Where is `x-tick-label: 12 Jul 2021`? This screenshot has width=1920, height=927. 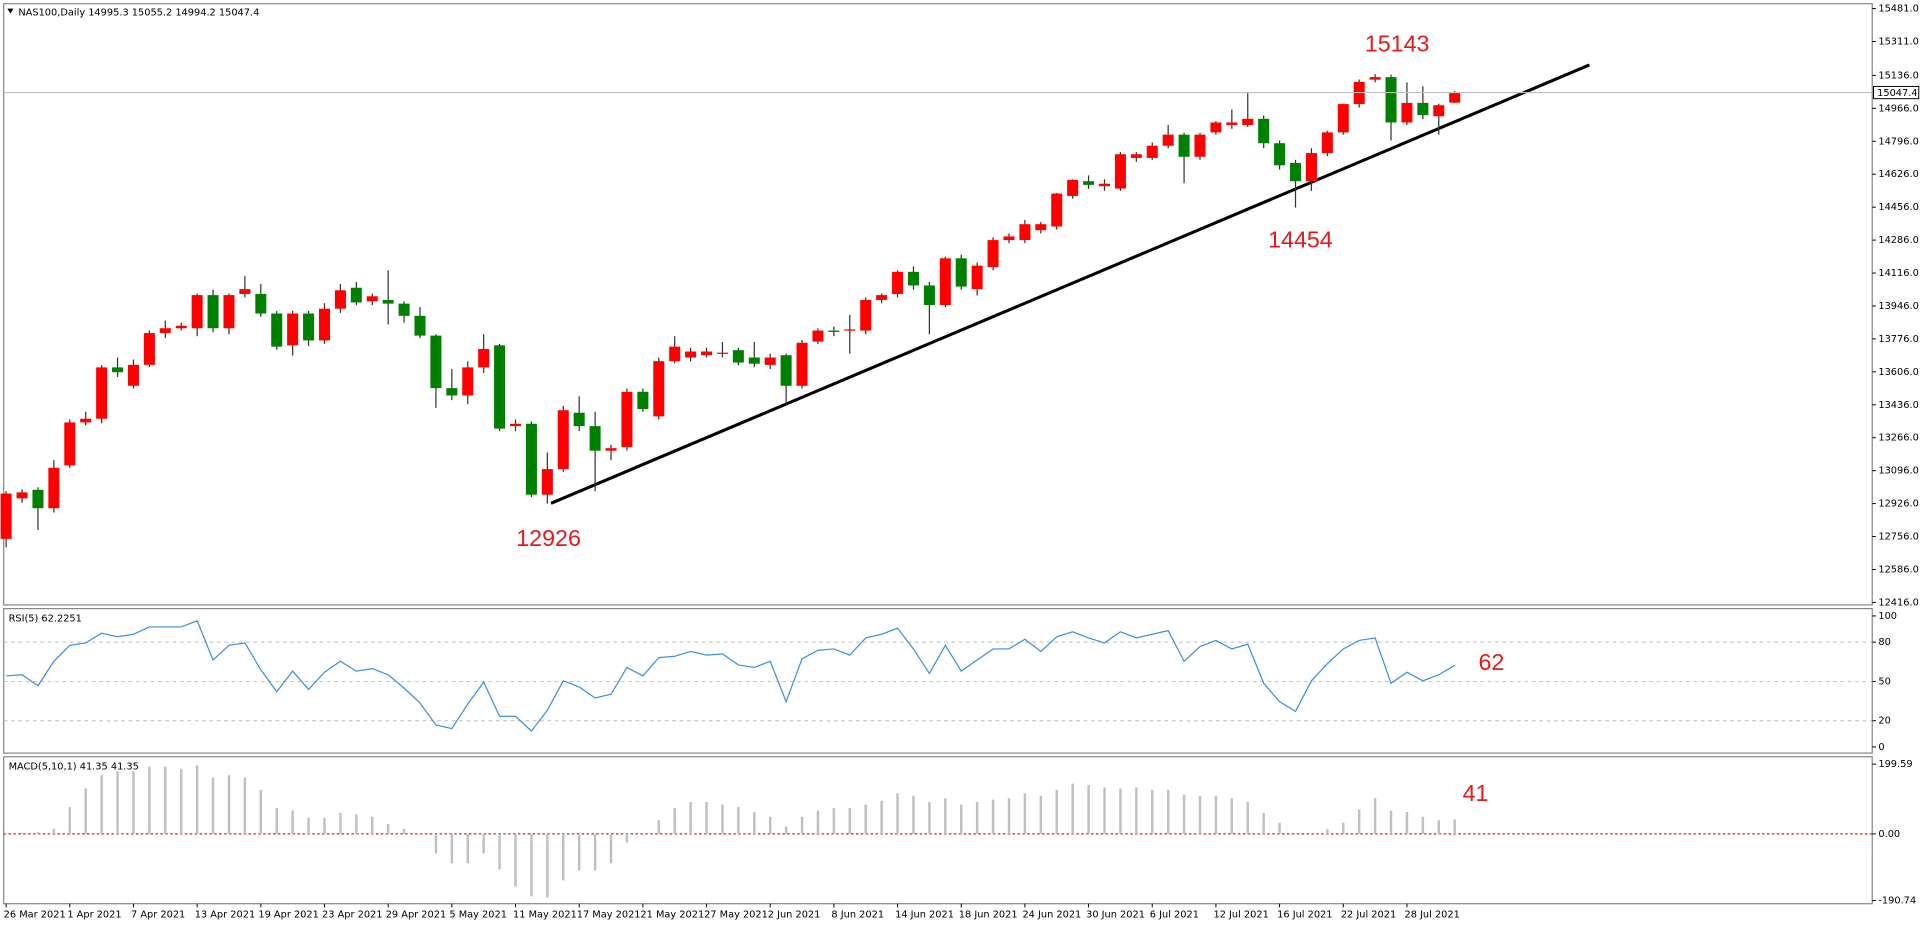 x-tick-label: 12 Jul 2021 is located at coordinates (1240, 915).